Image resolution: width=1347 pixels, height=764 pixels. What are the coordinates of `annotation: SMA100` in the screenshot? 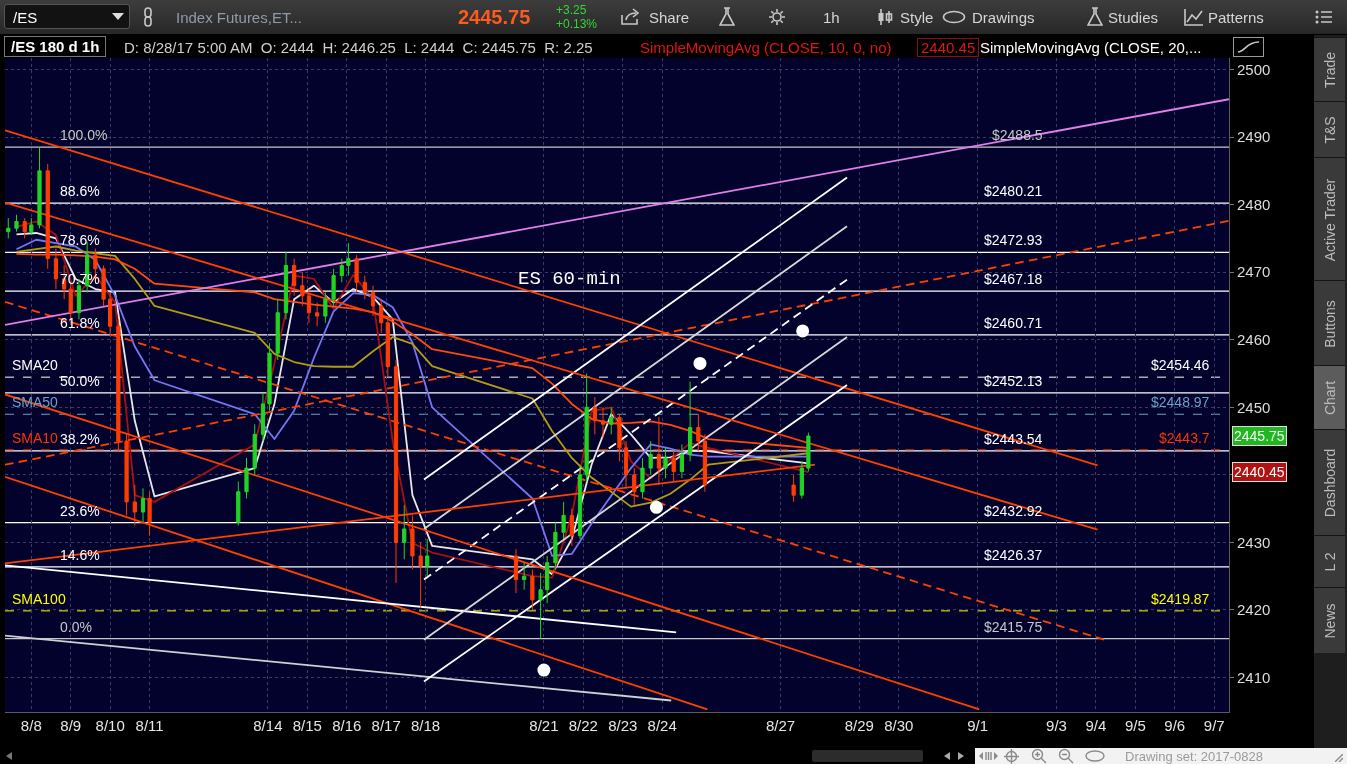 It's located at (39, 599).